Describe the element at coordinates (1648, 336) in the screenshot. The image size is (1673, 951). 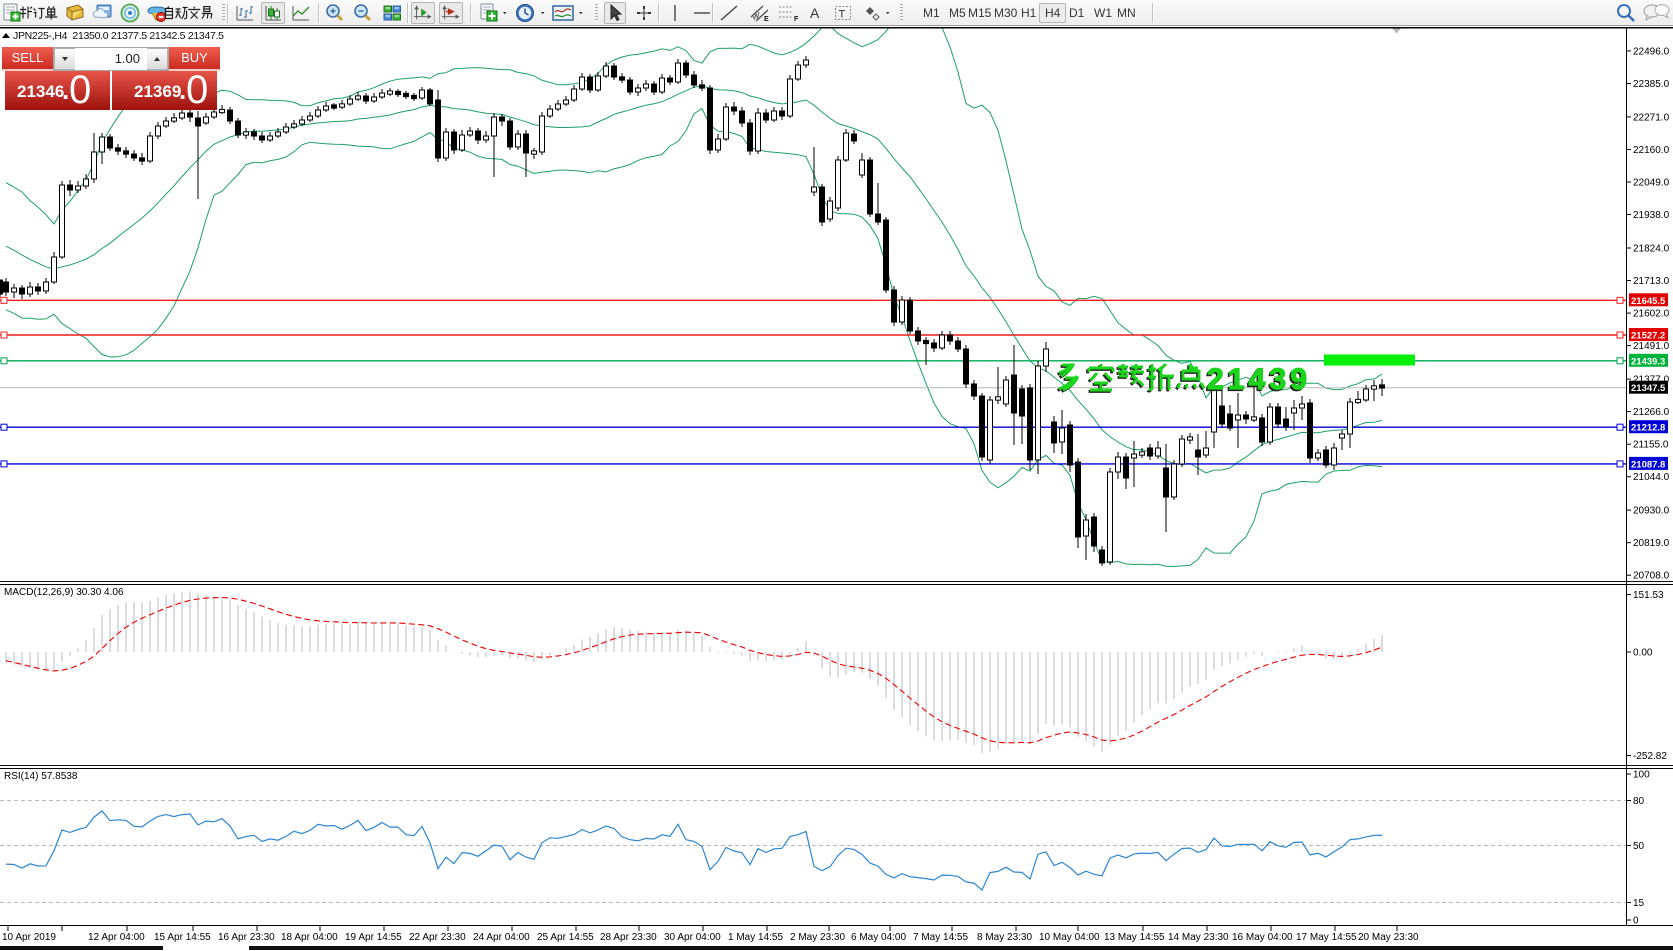
I see `svg-text: 21527.2` at that location.